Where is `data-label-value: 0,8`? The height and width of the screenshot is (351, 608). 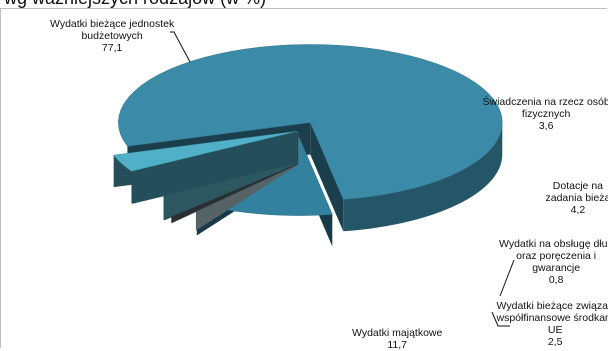
data-label-value: 0,8 is located at coordinates (553, 280).